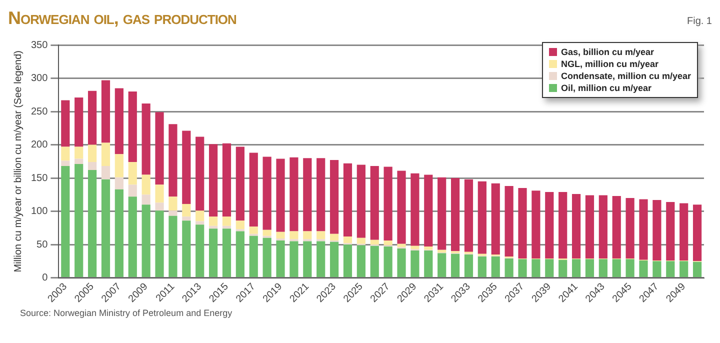  I want to click on y-tick-label: 50, so click(42, 244).